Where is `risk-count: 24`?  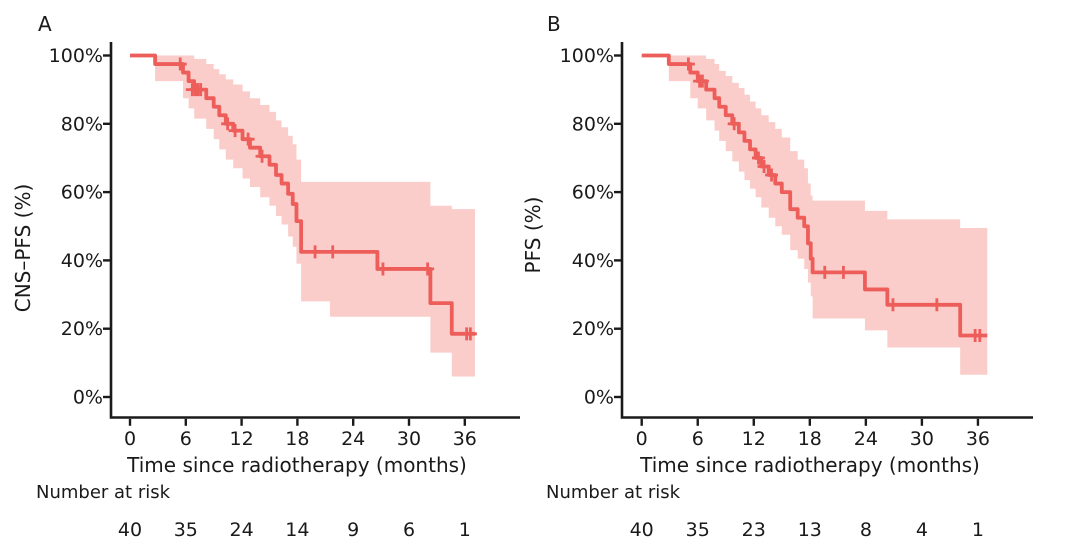 risk-count: 24 is located at coordinates (242, 530).